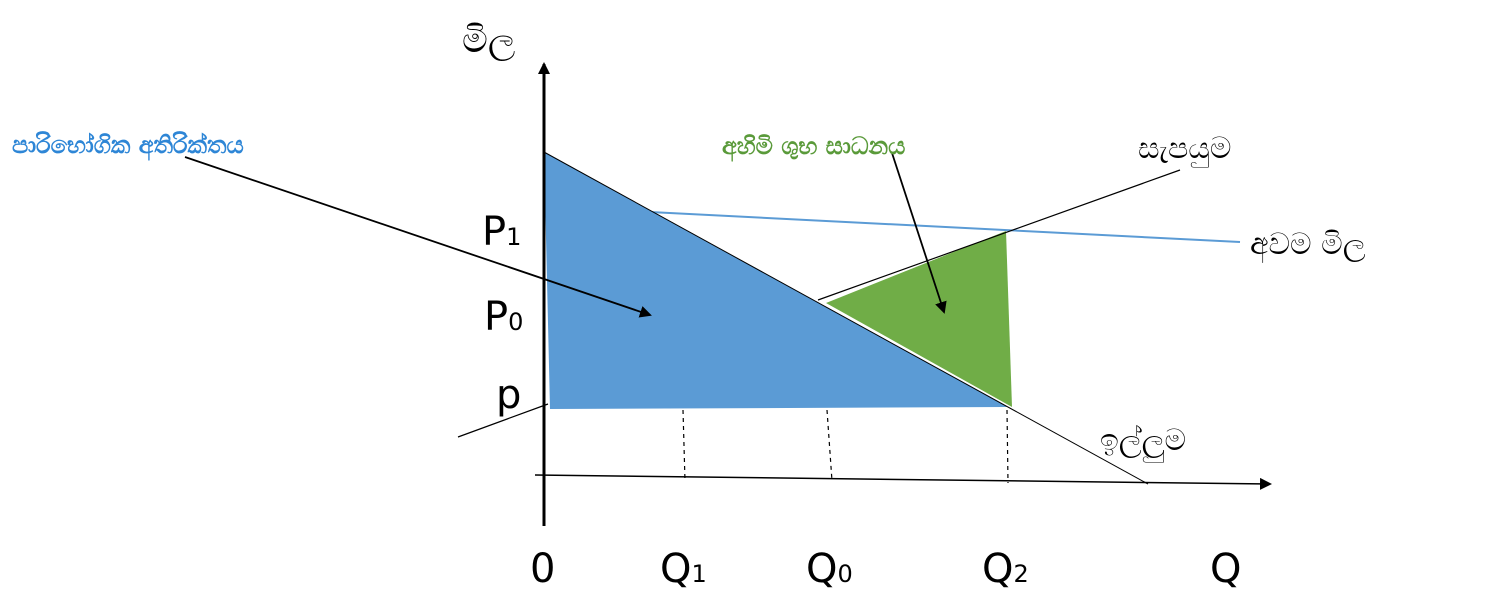 The image size is (1509, 591). I want to click on p1-label: P1, so click(501, 232).